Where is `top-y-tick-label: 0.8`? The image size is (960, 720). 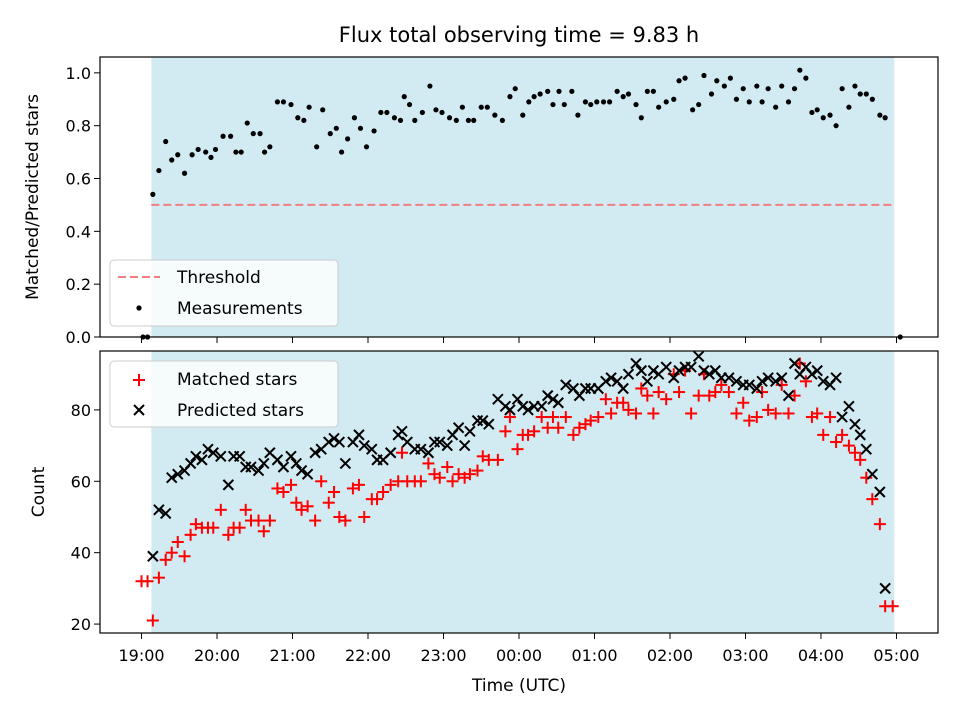
top-y-tick-label: 0.8 is located at coordinates (78, 126).